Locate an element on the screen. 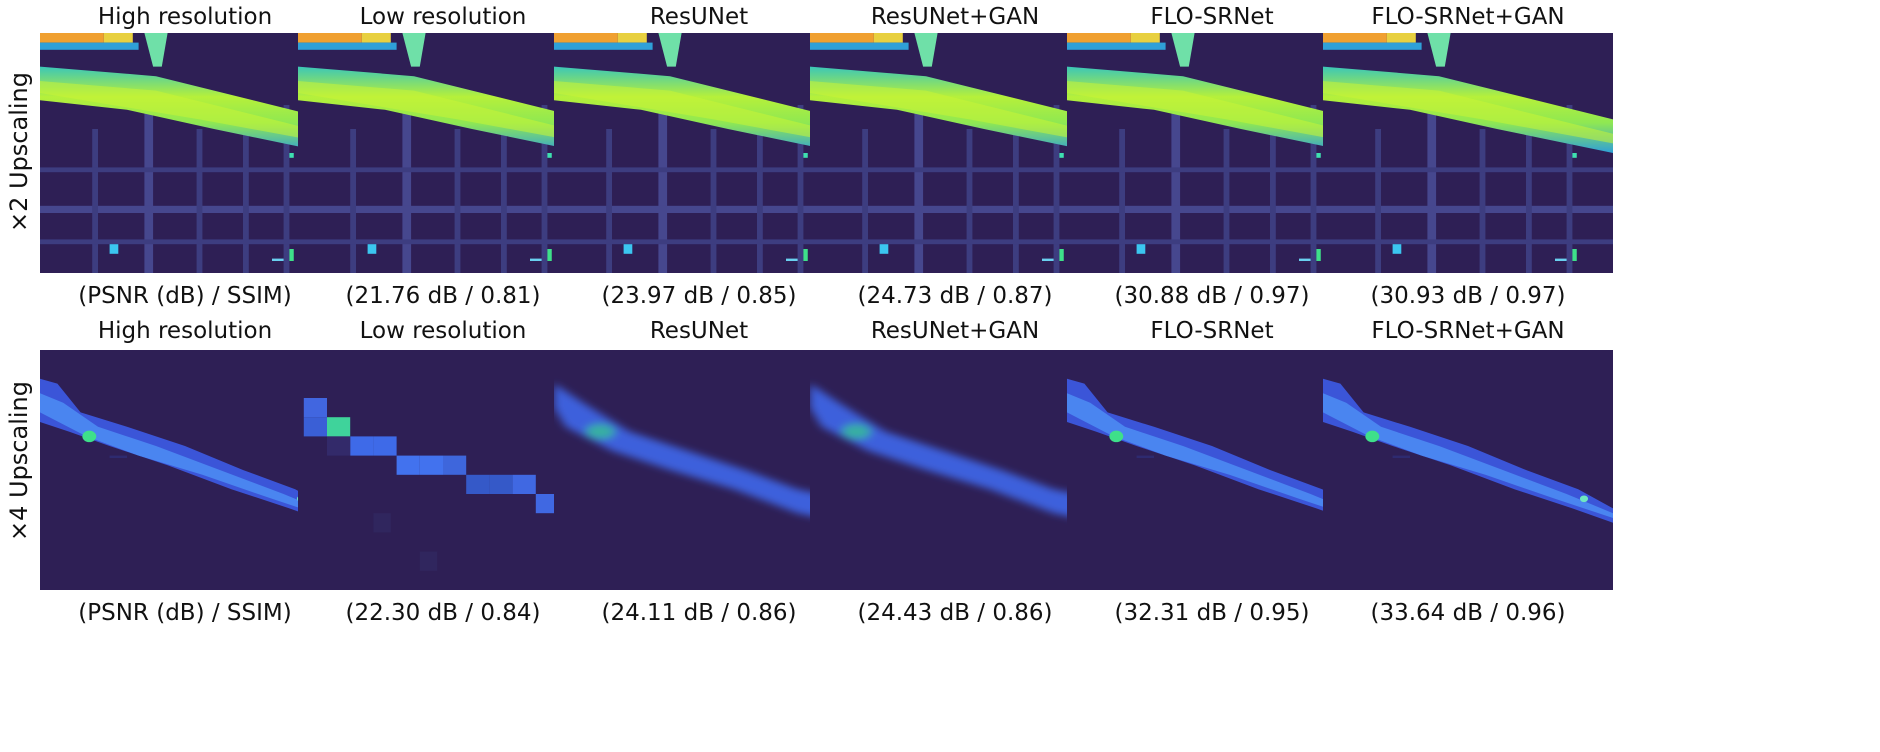  flood-map-x4-flo-srnet-gan is located at coordinates (1468, 450).